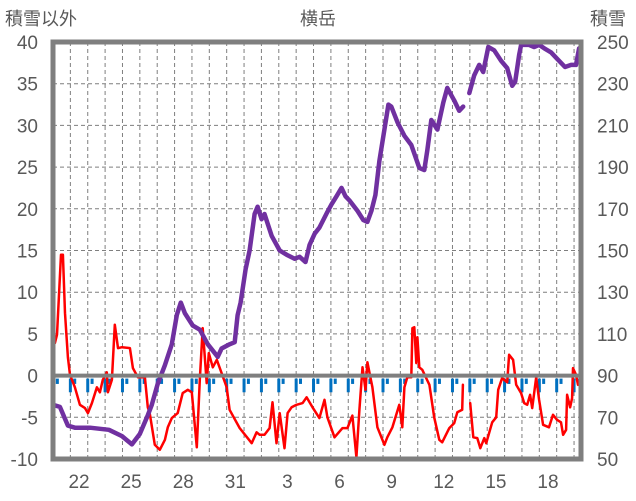 The height and width of the screenshot is (501, 636). Describe the element at coordinates (318, 19) in the screenshot. I see `chart-title: 横岳` at that location.